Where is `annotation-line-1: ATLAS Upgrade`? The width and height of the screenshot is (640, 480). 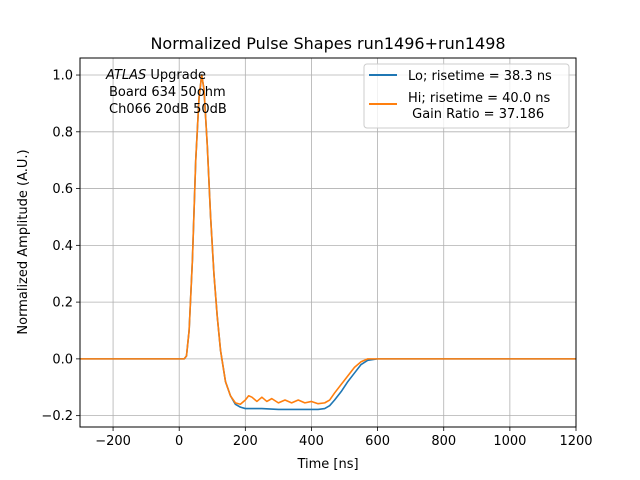
annotation-line-1: ATLAS Upgrade is located at coordinates (155, 75).